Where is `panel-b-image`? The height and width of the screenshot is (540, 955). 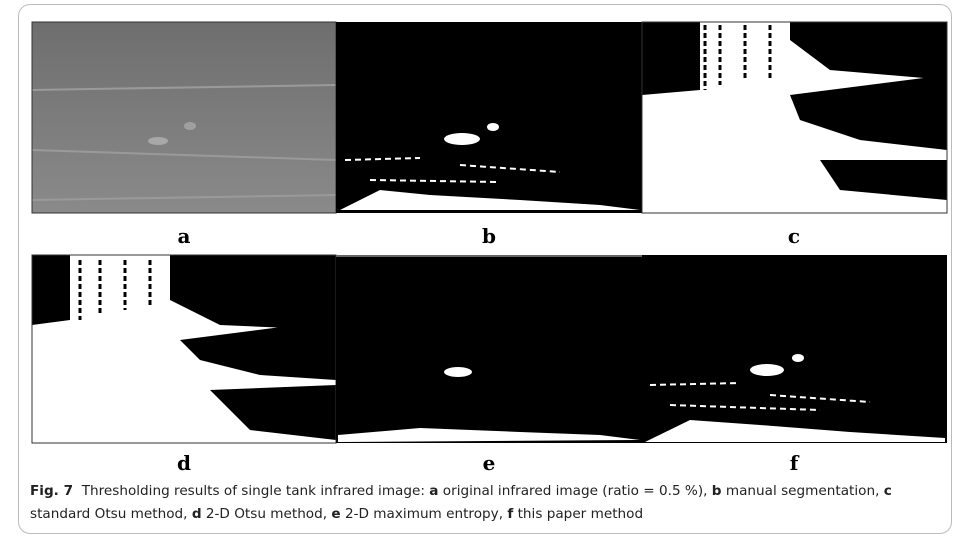
panel-b-image is located at coordinates (489, 117).